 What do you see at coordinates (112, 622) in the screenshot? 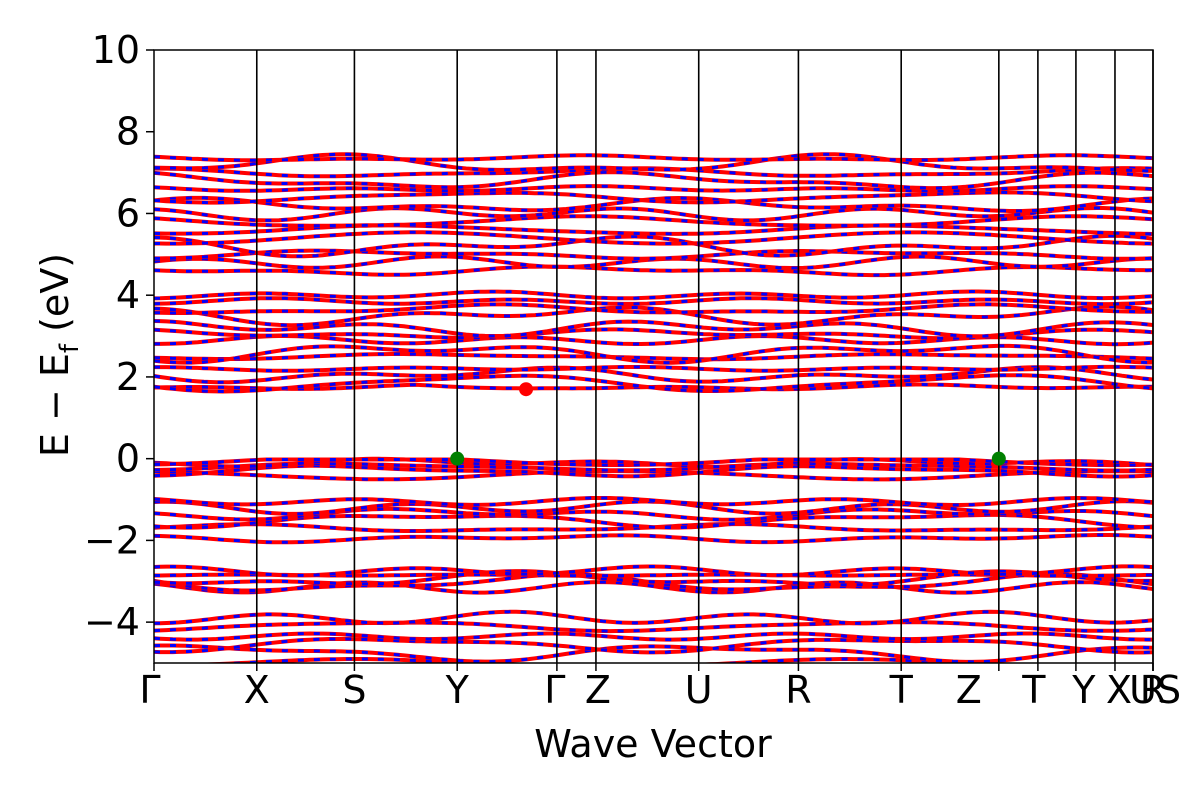
I see `y-tick-label: −4` at bounding box center [112, 622].